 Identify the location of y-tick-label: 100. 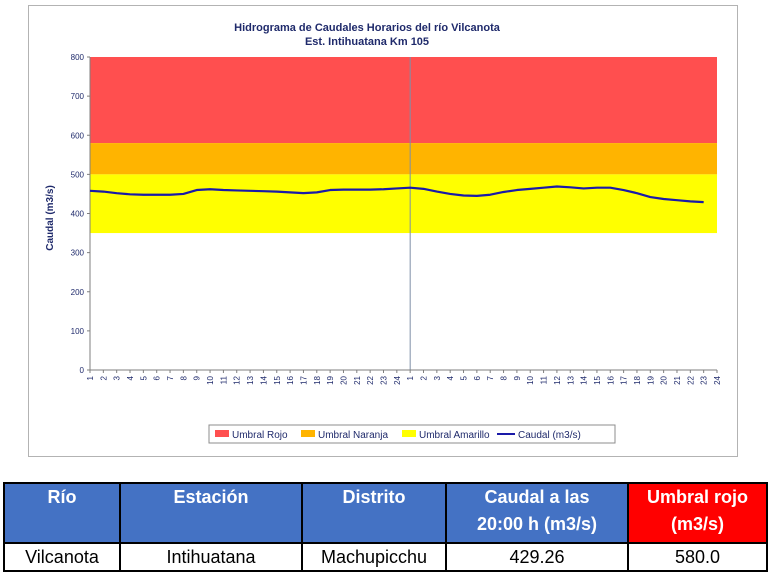
(78, 331).